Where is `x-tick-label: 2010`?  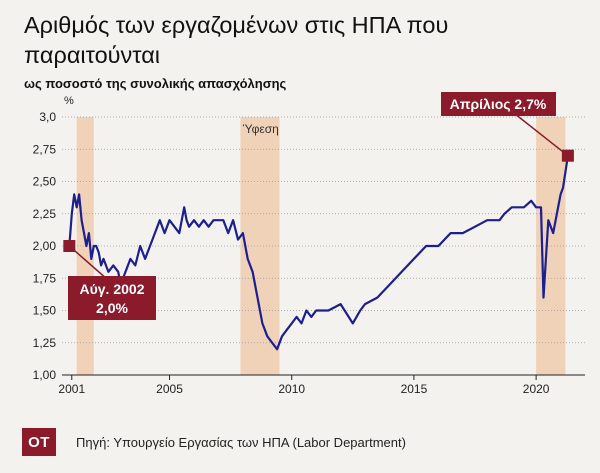 x-tick-label: 2010 is located at coordinates (291, 389).